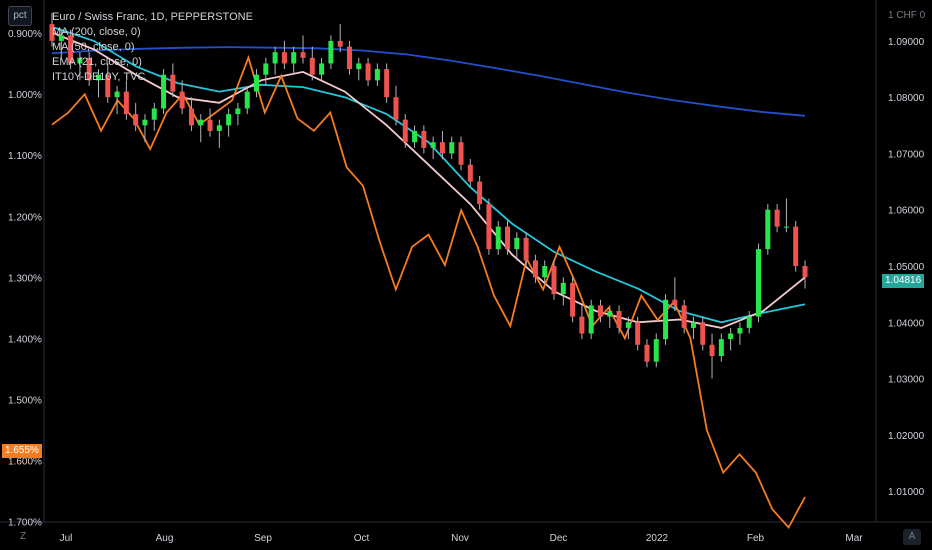 The height and width of the screenshot is (550, 932). Describe the element at coordinates (906, 323) in the screenshot. I see `right-tick-label: 1.04000` at that location.